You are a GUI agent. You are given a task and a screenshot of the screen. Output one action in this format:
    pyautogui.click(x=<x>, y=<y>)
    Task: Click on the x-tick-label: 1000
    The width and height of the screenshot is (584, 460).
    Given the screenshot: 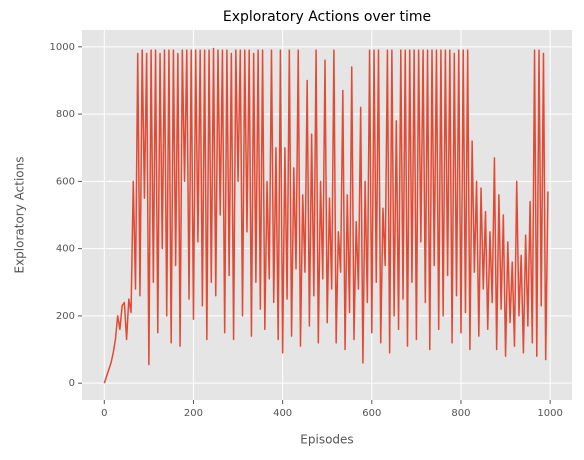 What is the action you would take?
    pyautogui.click(x=549, y=413)
    